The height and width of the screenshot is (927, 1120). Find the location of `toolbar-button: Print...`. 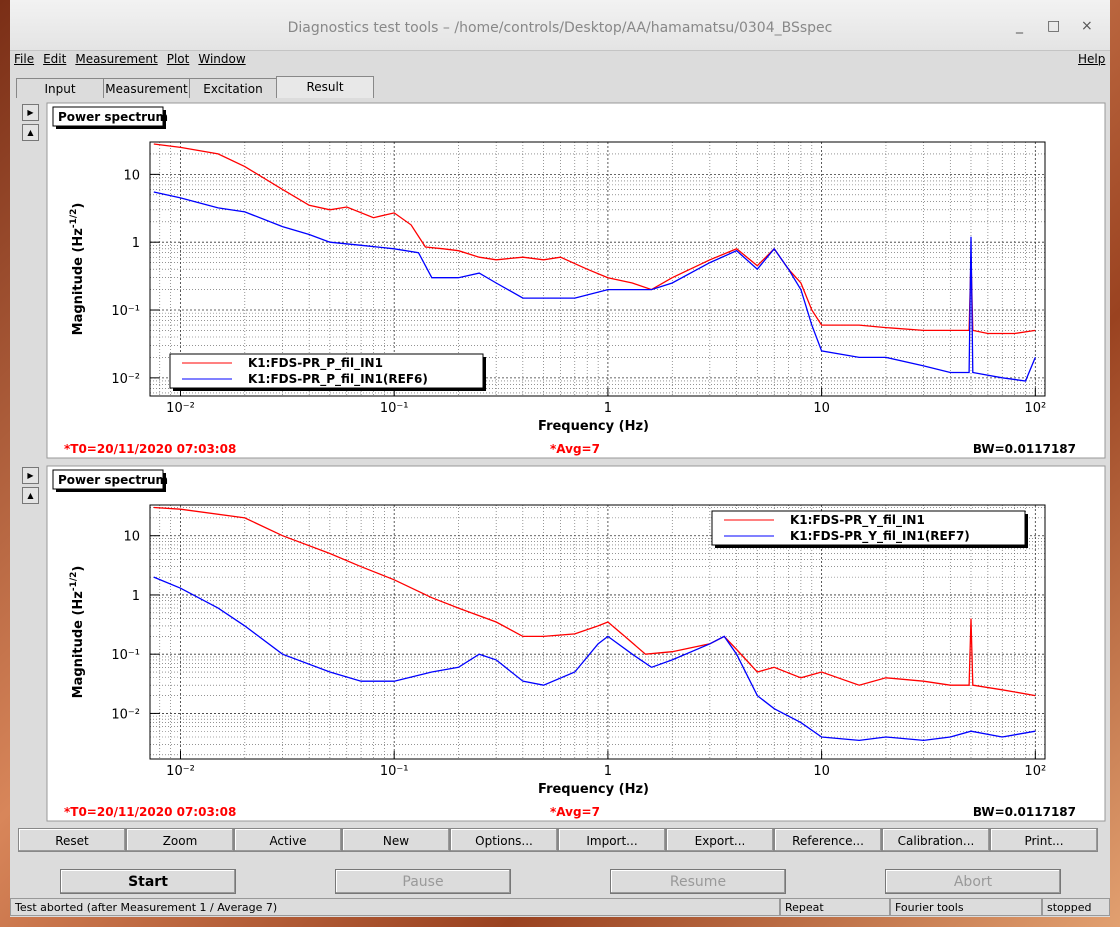

toolbar-button: Print... is located at coordinates (1044, 840).